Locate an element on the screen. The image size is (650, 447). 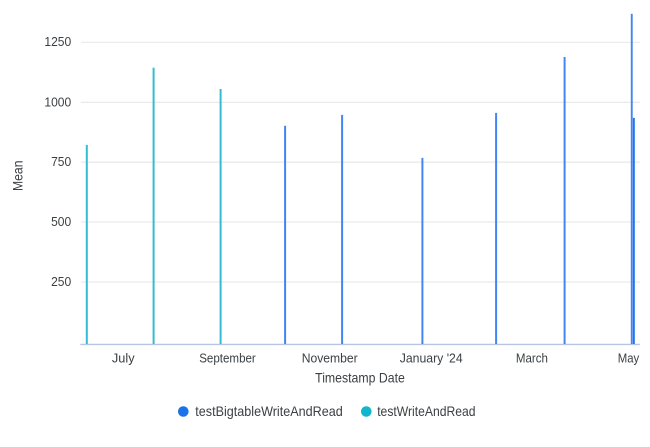
svg-text: 750 is located at coordinates (61, 161).